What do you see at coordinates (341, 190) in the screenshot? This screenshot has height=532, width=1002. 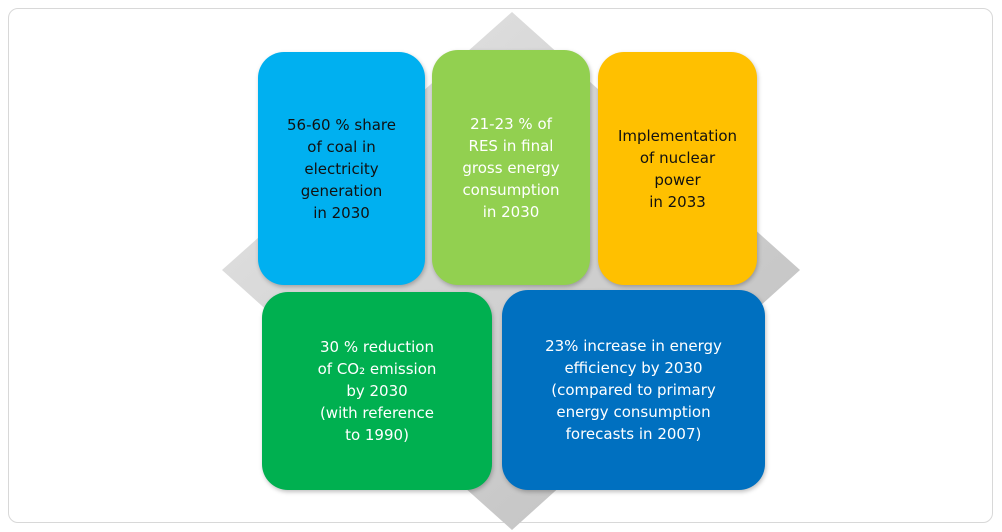 I see `box-text-line: generation` at bounding box center [341, 190].